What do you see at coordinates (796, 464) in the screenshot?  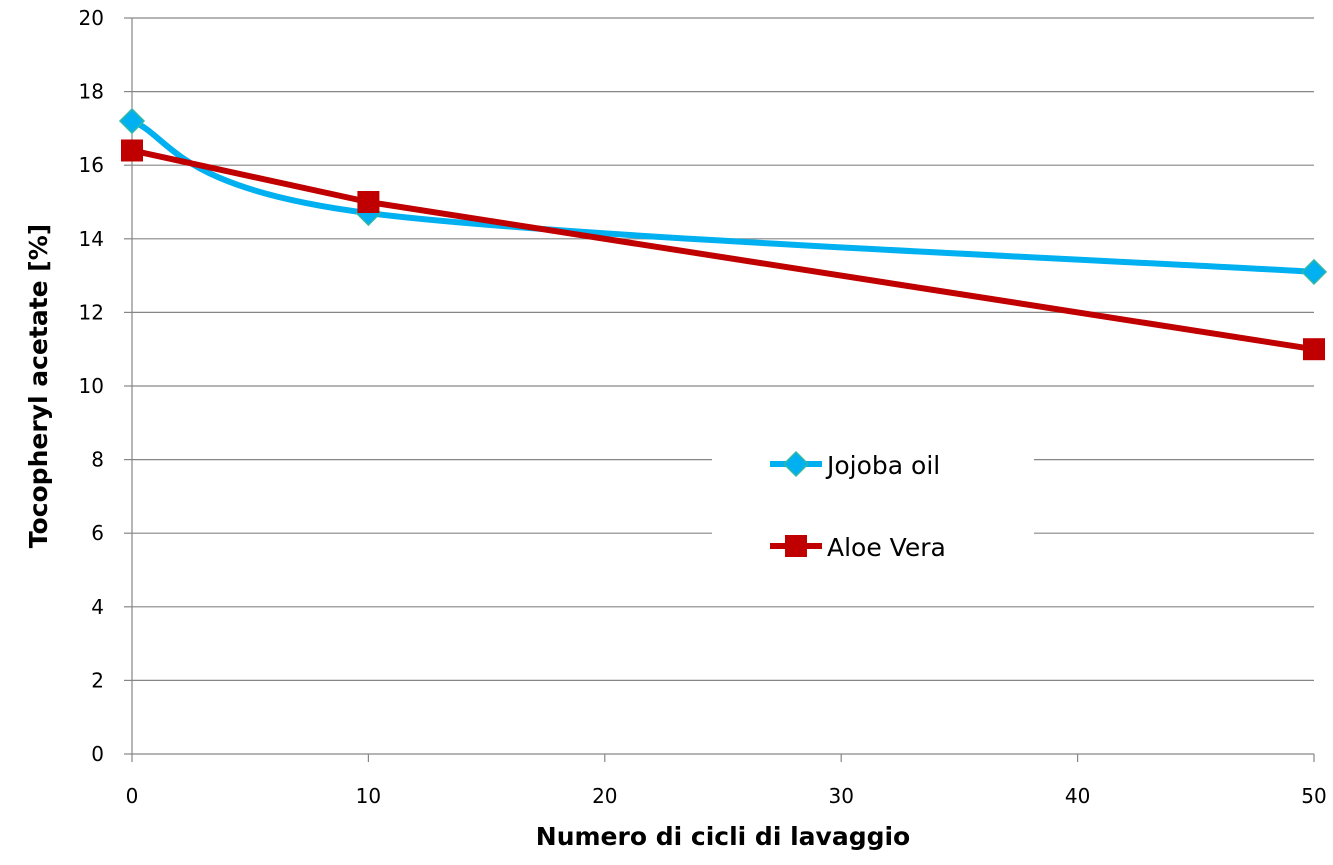 I see `legend-marker-jojoba-oil` at bounding box center [796, 464].